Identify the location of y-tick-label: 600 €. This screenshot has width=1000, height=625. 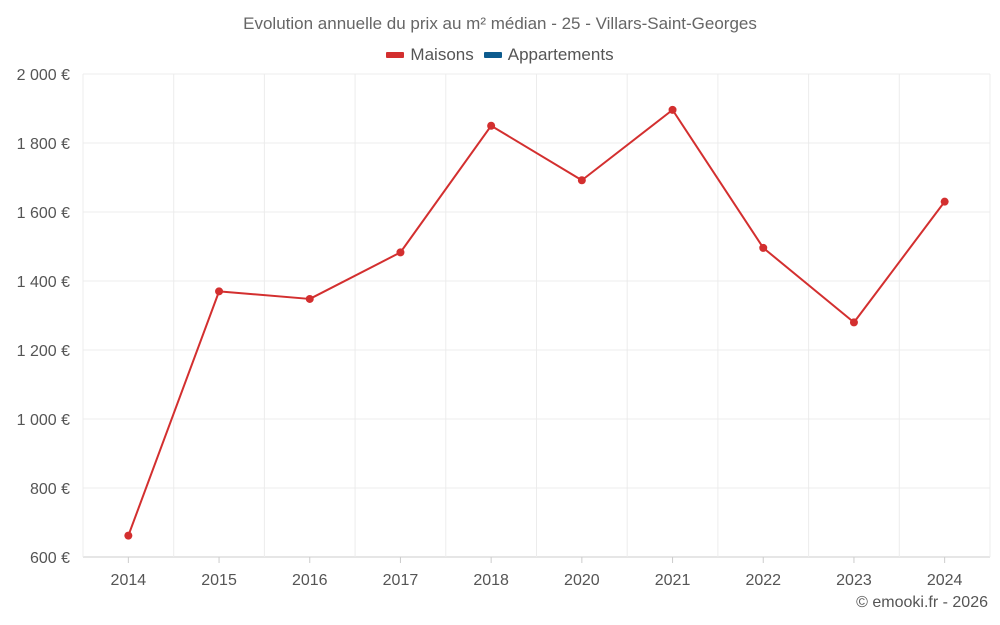
(50, 558).